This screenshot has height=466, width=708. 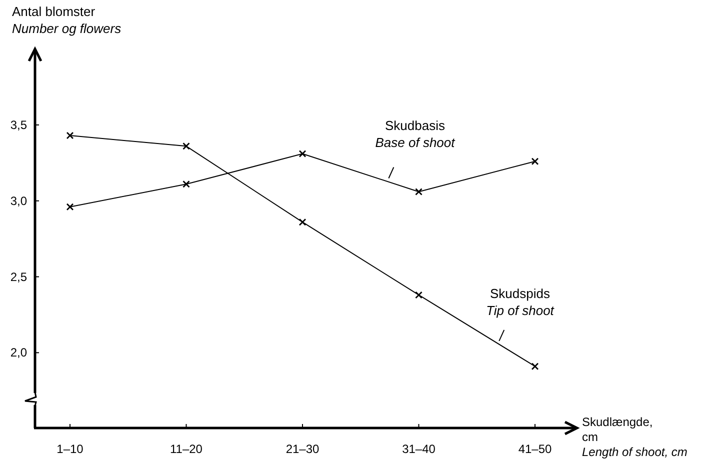 I want to click on x-tick-label: 31–40, so click(x=419, y=449).